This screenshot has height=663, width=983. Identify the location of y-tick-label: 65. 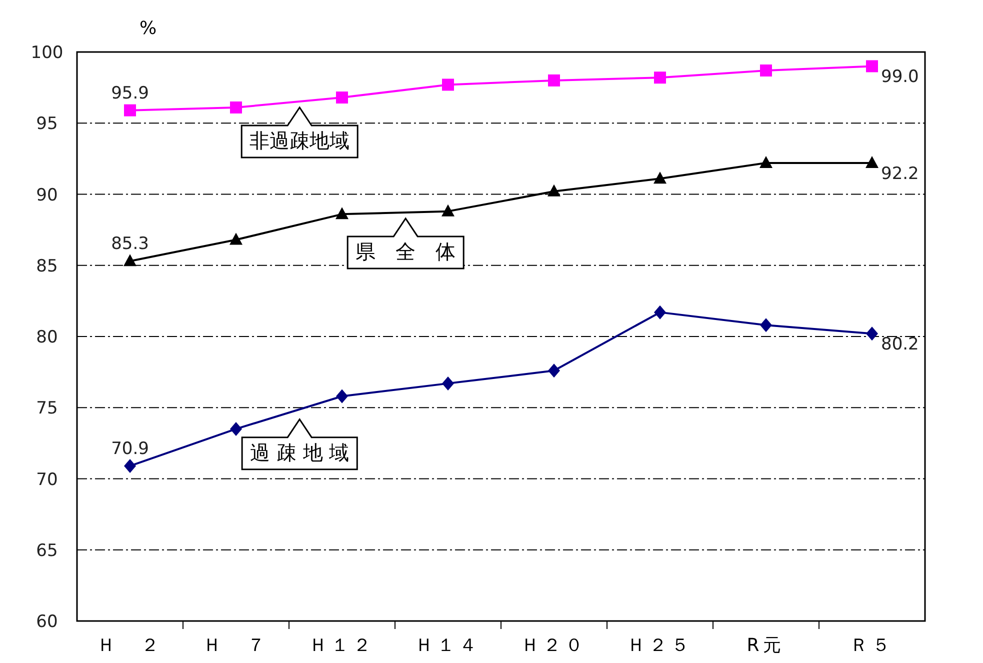
(47, 550).